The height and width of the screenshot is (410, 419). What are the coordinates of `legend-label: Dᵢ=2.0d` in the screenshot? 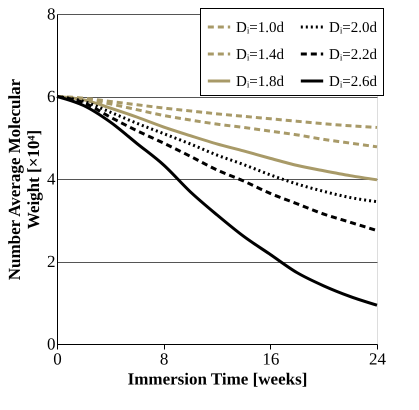 It's located at (353, 28).